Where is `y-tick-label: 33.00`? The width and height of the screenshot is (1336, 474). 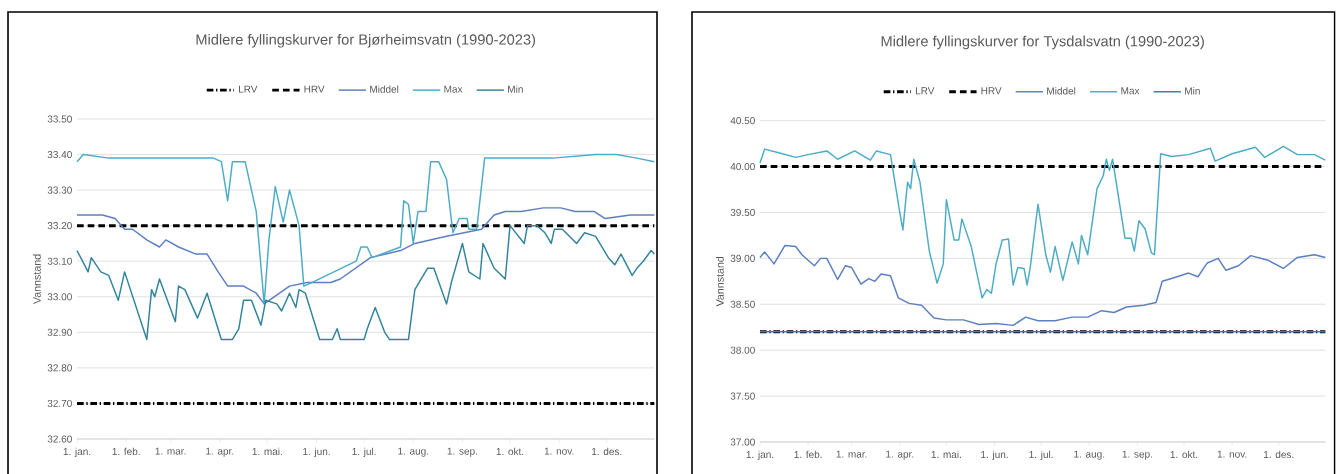 y-tick-label: 33.00 is located at coordinates (59, 297).